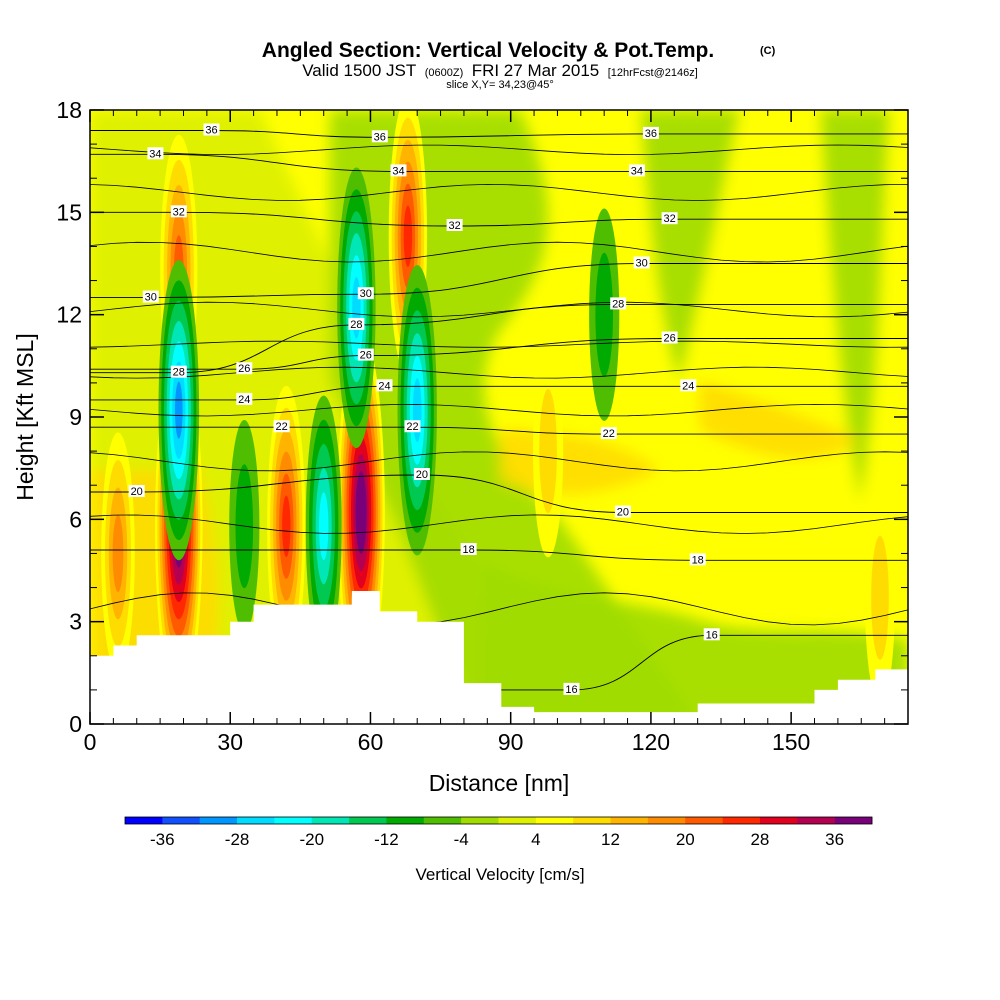 The image size is (1000, 1000). Describe the element at coordinates (90, 742) in the screenshot. I see `x-tick-label: 0` at that location.